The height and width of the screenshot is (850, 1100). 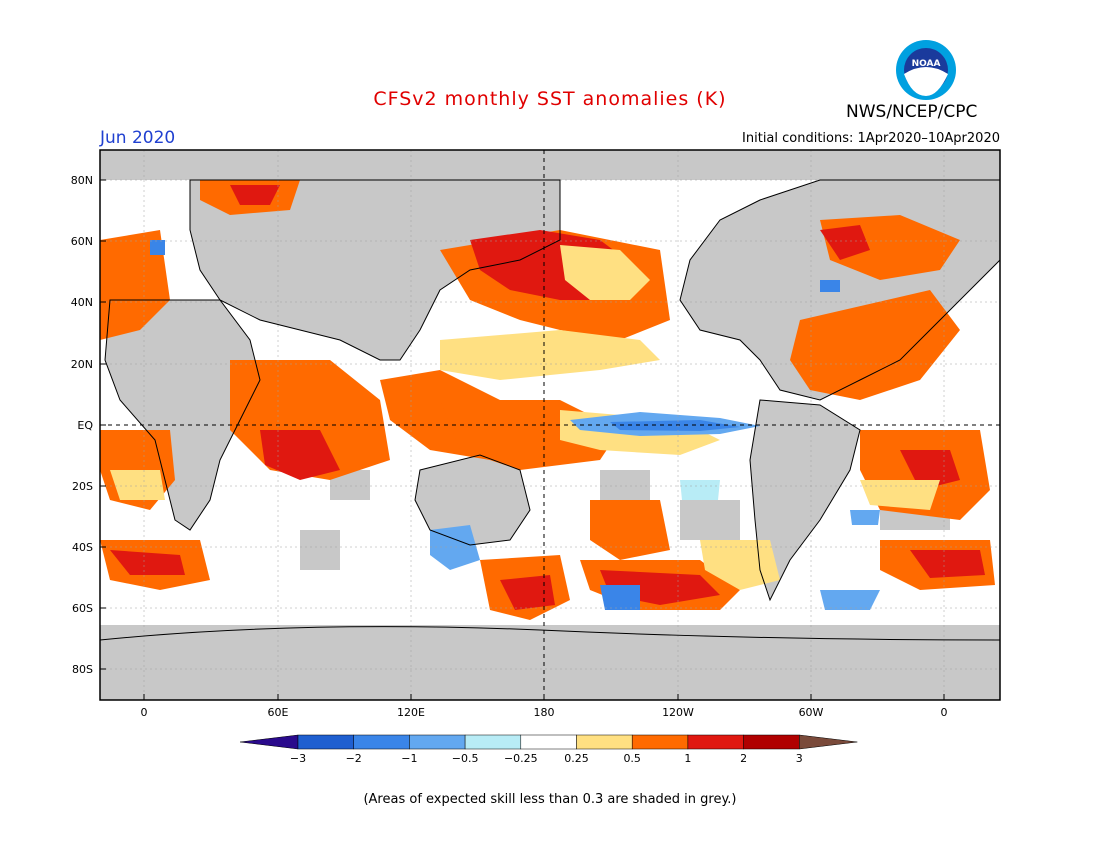 I want to click on colorbar-label: 3, so click(x=799, y=758).